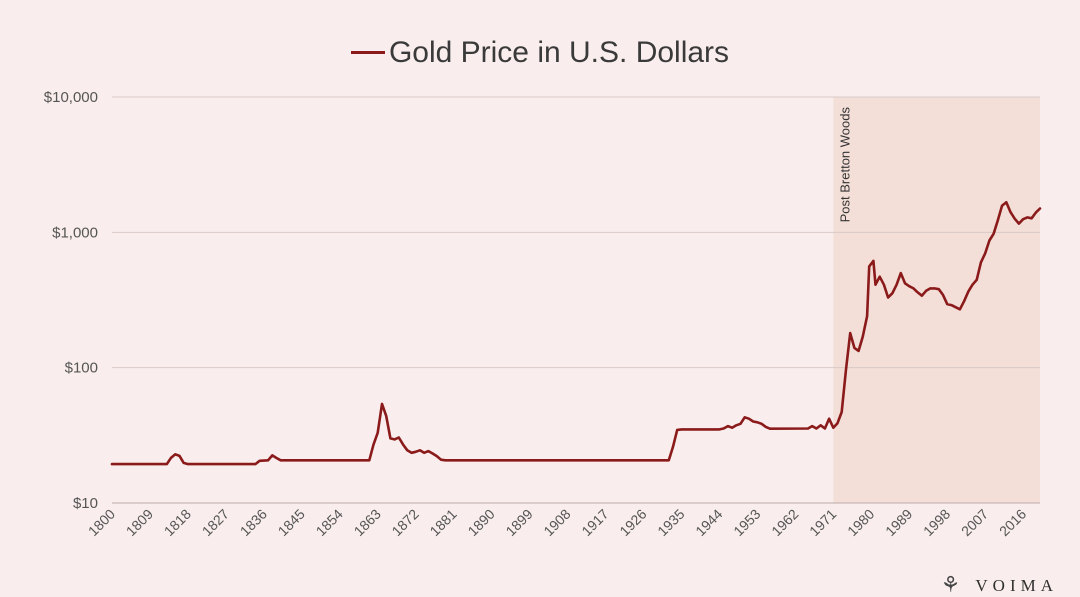 The width and height of the screenshot is (1080, 597). What do you see at coordinates (81, 368) in the screenshot?
I see `y-tick-label: $100` at bounding box center [81, 368].